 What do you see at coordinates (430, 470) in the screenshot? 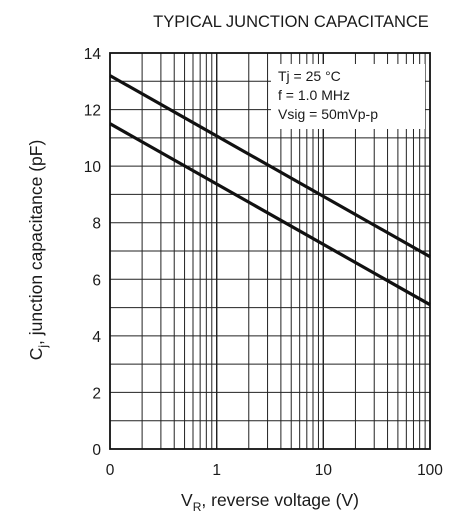
I see `x-tick-label: 100` at bounding box center [430, 470].